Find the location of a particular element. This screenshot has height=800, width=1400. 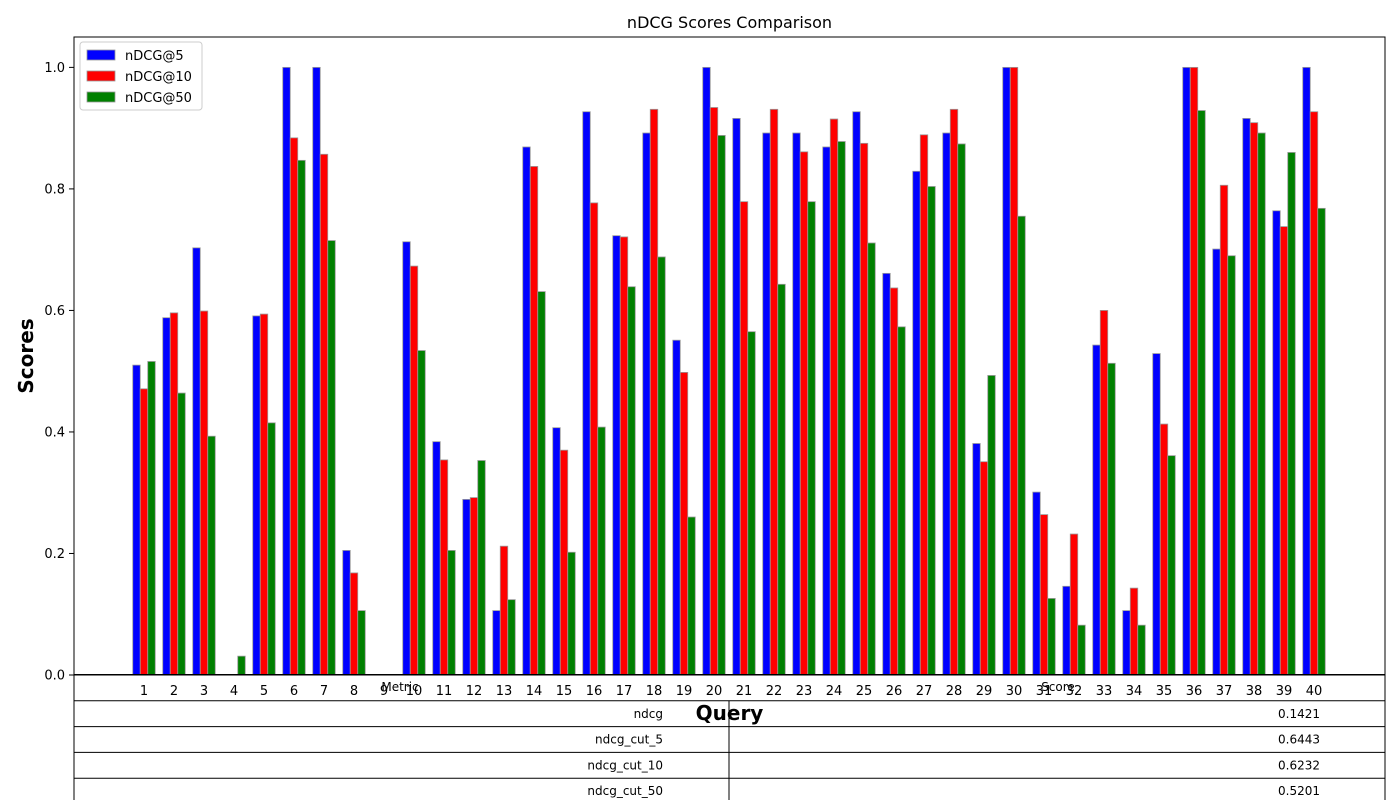

x-tick-label: 21 is located at coordinates (744, 691).